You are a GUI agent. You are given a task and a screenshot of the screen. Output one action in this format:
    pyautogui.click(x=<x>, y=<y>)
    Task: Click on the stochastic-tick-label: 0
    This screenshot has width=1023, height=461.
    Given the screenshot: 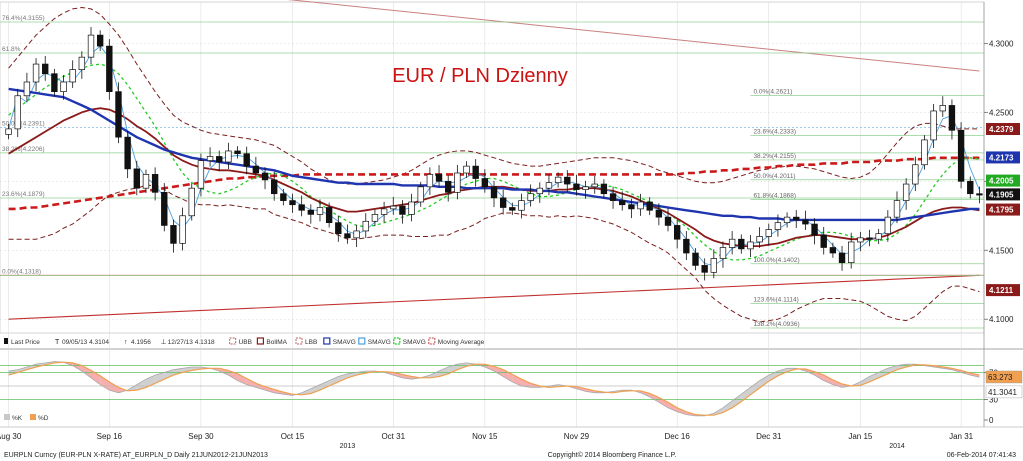 What is the action you would take?
    pyautogui.click(x=991, y=420)
    